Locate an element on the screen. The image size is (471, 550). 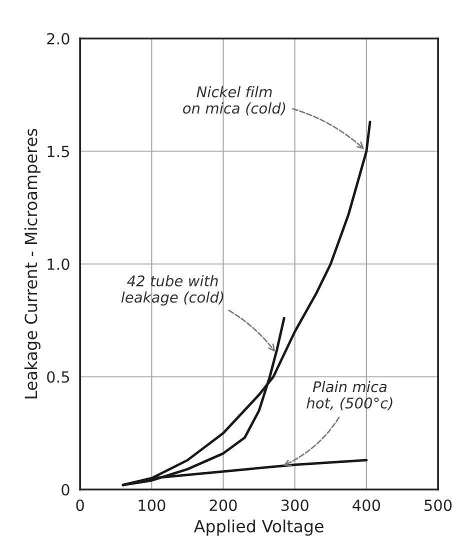
annotation: Plain mica hot, (500°c) is located at coordinates (349, 395).